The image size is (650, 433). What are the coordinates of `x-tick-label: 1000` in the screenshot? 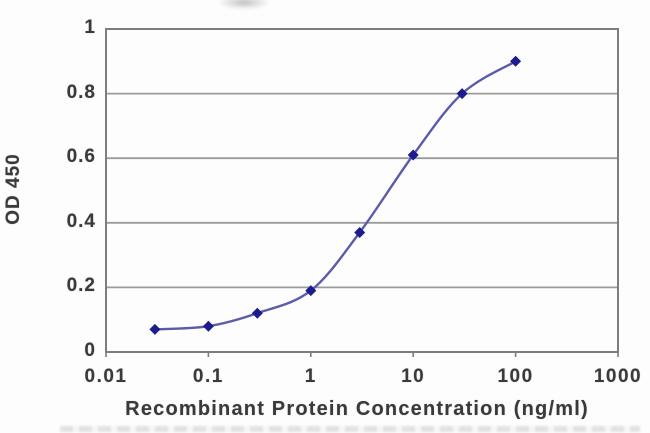 It's located at (618, 376).